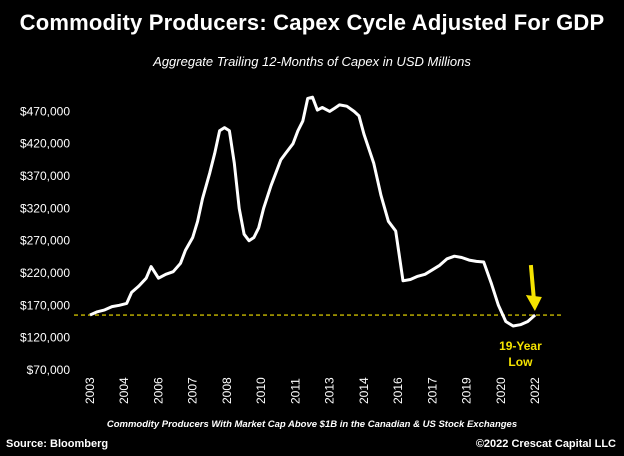 The height and width of the screenshot is (456, 624). I want to click on x-tick-label: 2011, so click(295, 391).